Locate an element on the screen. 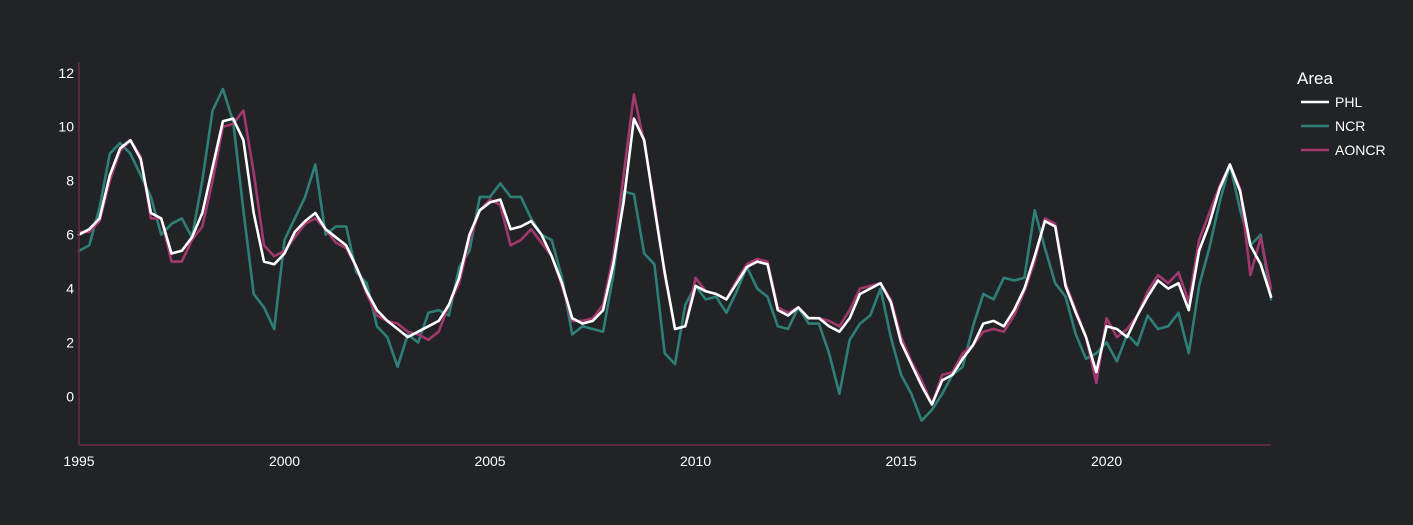  x-tick-label: 2005 is located at coordinates (489, 461).